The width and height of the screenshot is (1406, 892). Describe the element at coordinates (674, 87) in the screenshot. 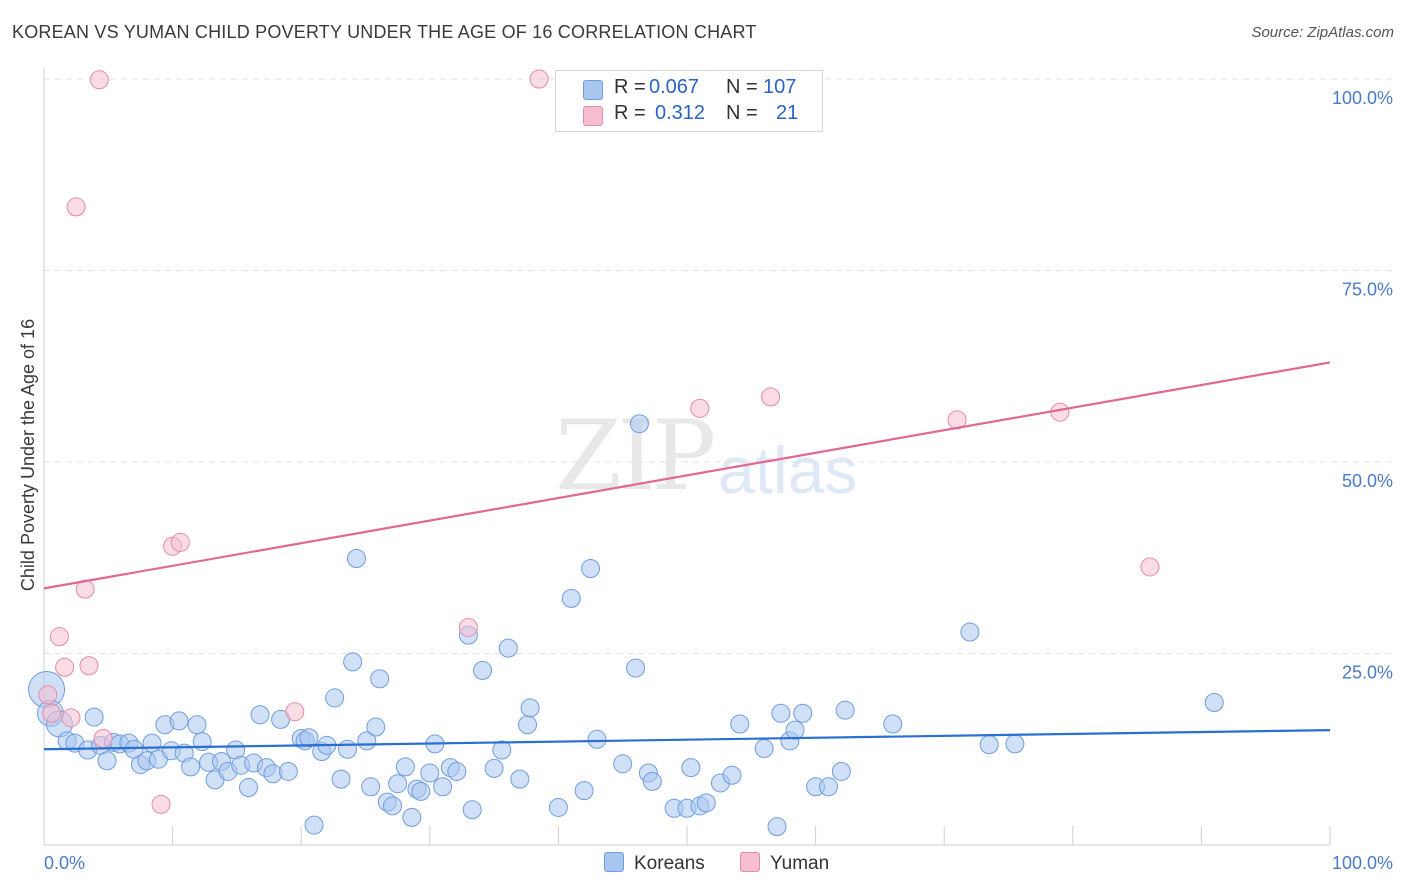

I see `korean-r-value: 0.067` at that location.